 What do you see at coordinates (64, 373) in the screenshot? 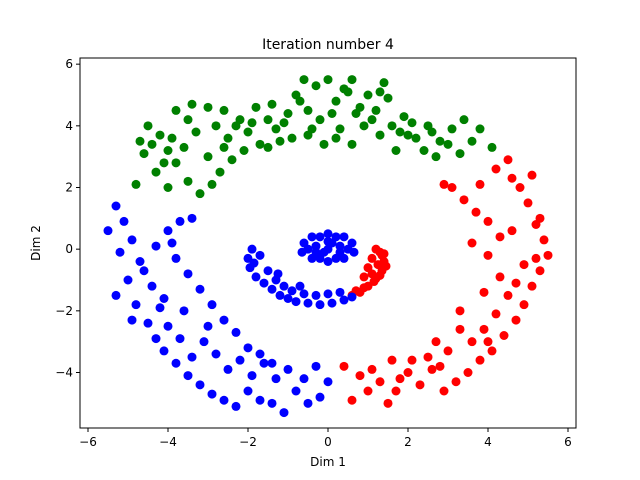
I see `y-tick-label: −4` at bounding box center [64, 373].